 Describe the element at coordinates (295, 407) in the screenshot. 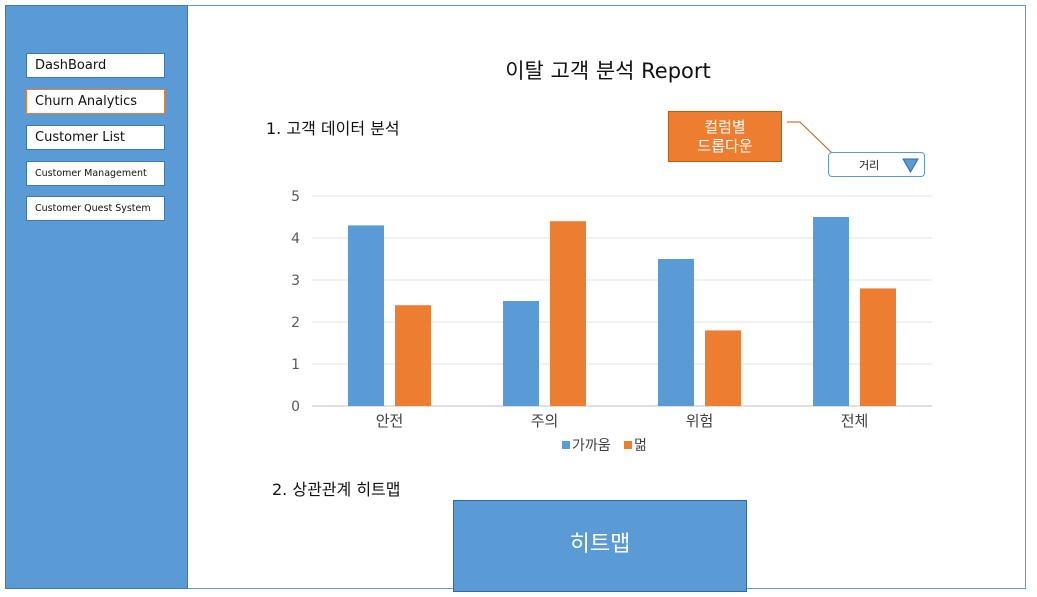

I see `y-tick-label: 0` at that location.